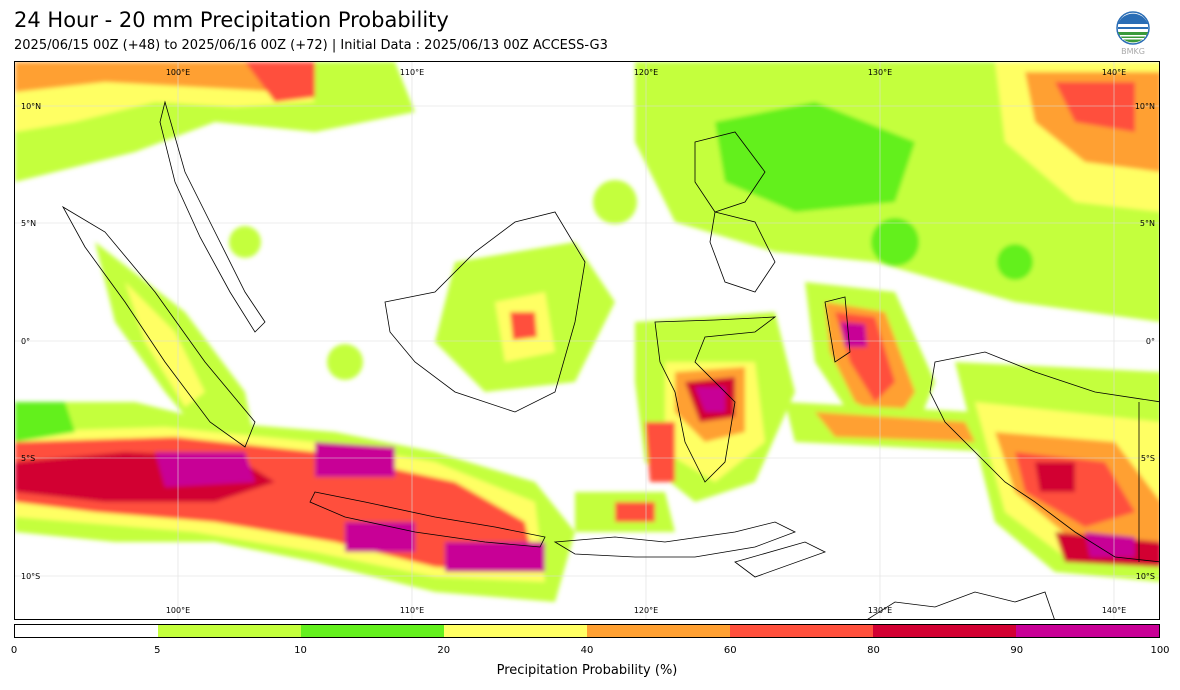 The width and height of the screenshot is (1180, 690). I want to click on colorbar-tick-label: 0, so click(14, 650).